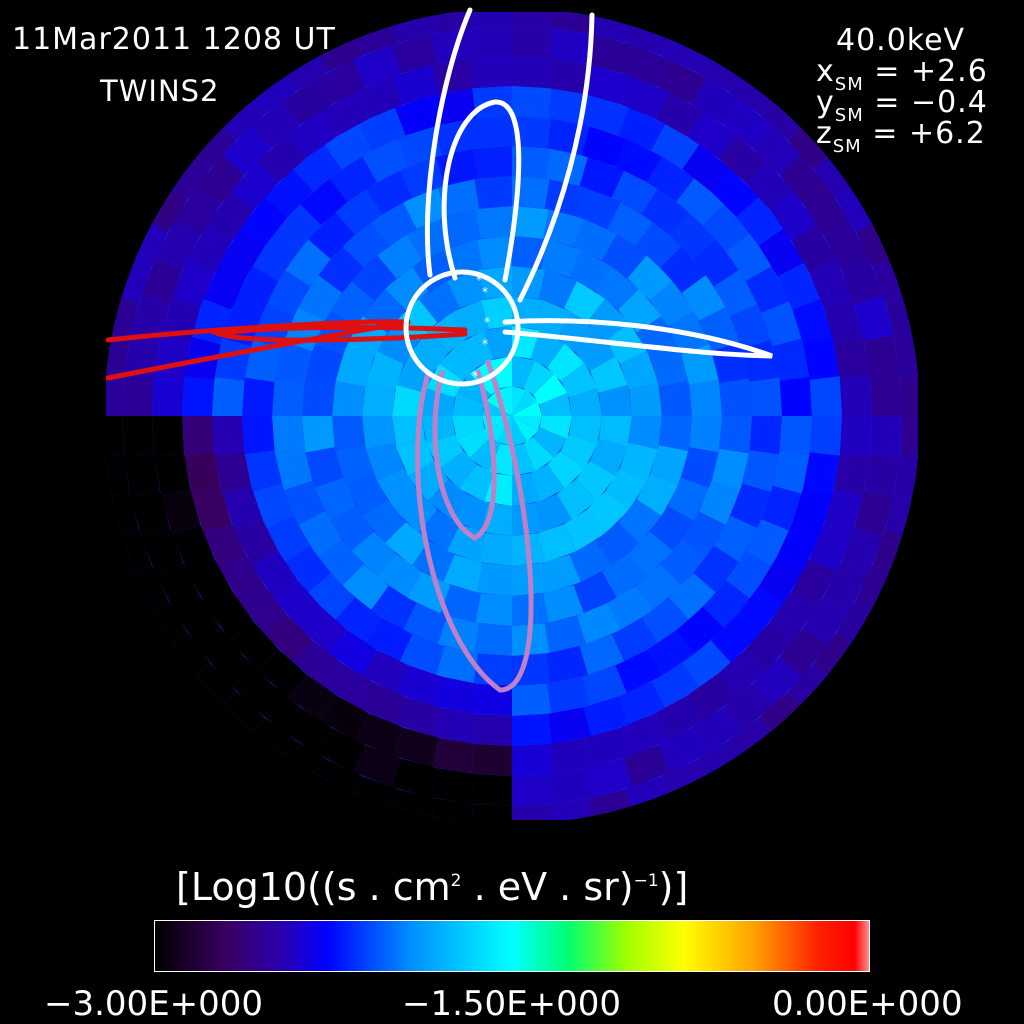 This screenshot has height=1024, width=1024. What do you see at coordinates (479, 280) in the screenshot?
I see `star-marker: *` at bounding box center [479, 280].